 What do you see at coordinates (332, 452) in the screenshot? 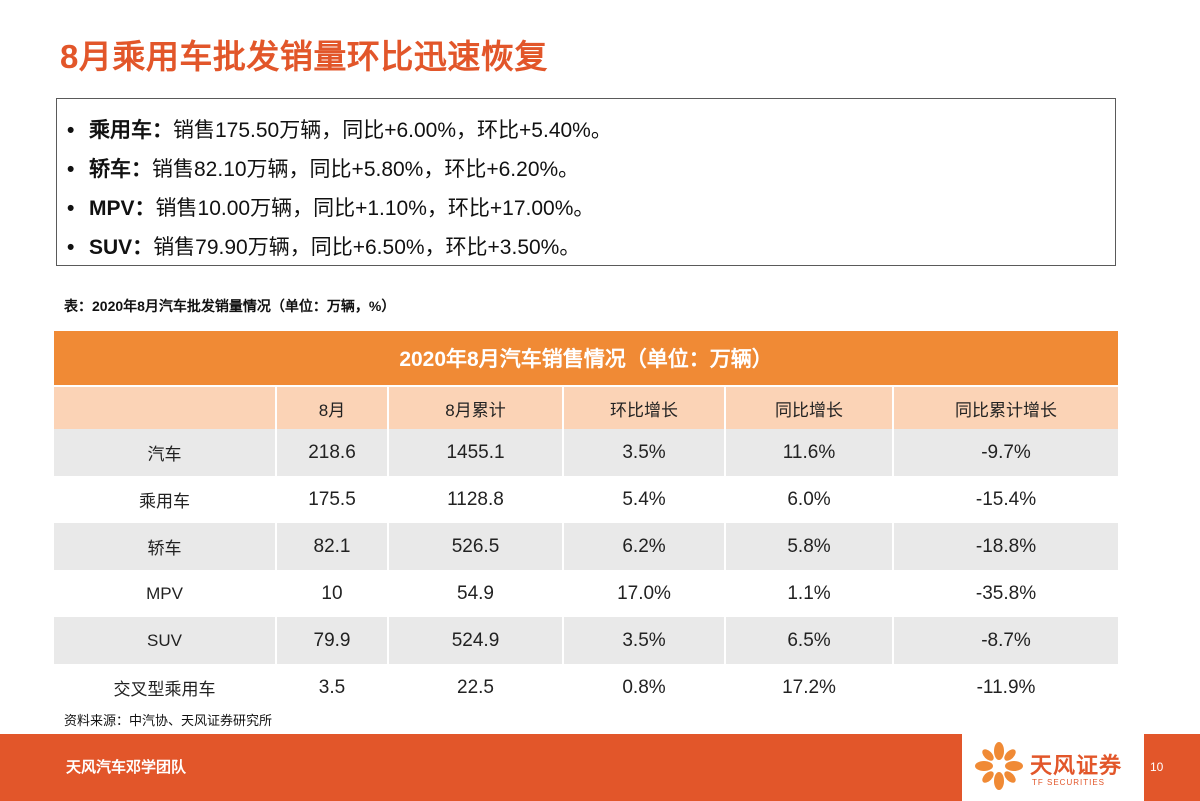
I see `table-cell: 218.6` at bounding box center [332, 452].